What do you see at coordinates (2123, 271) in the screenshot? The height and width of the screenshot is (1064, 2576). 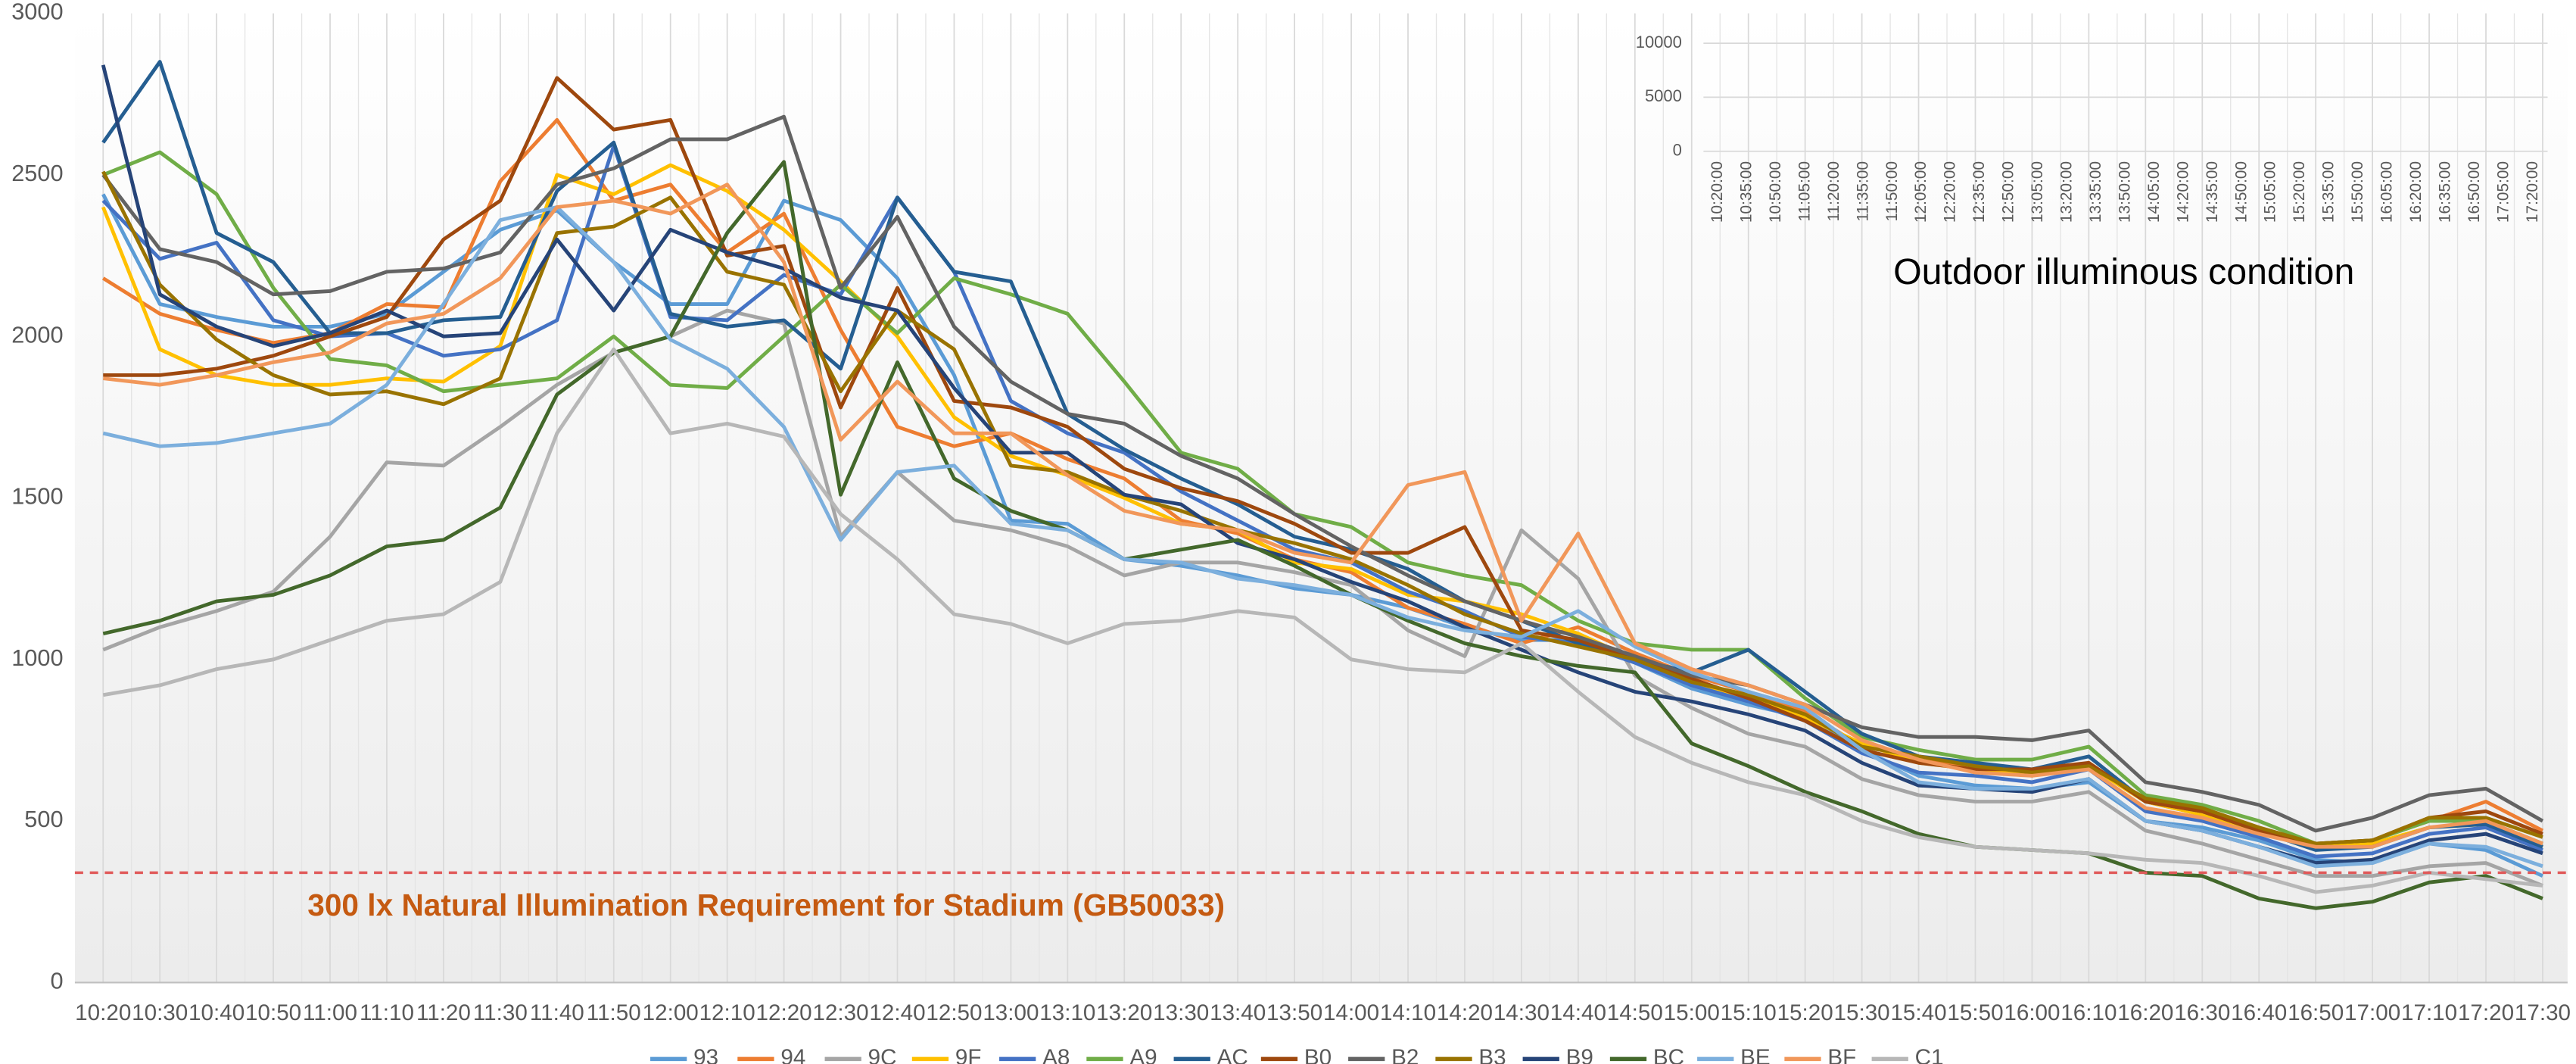 I see `inset-title: Outdoor illuminous condition` at bounding box center [2123, 271].